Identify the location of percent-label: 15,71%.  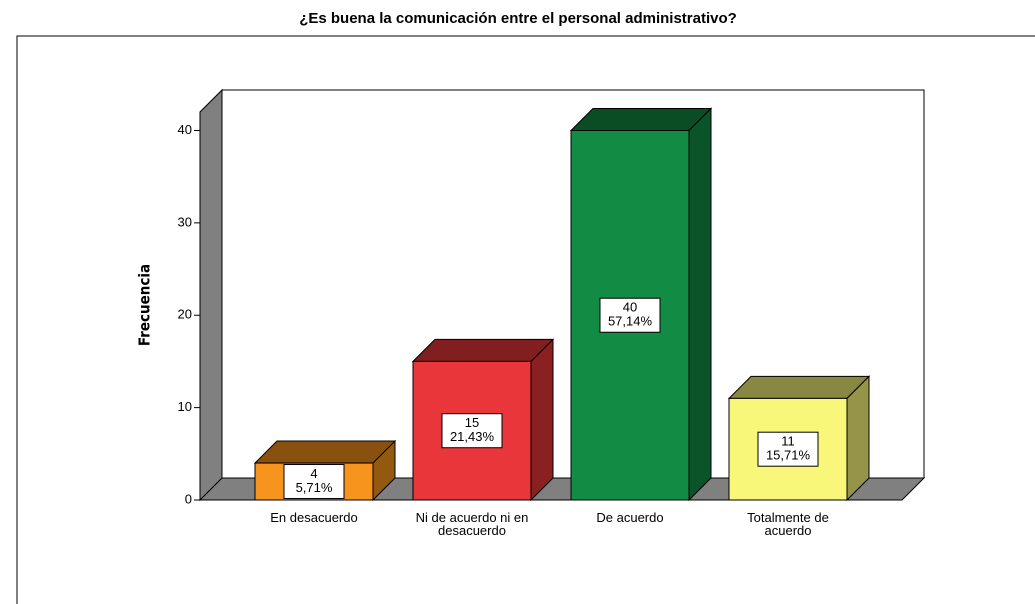
(788, 455).